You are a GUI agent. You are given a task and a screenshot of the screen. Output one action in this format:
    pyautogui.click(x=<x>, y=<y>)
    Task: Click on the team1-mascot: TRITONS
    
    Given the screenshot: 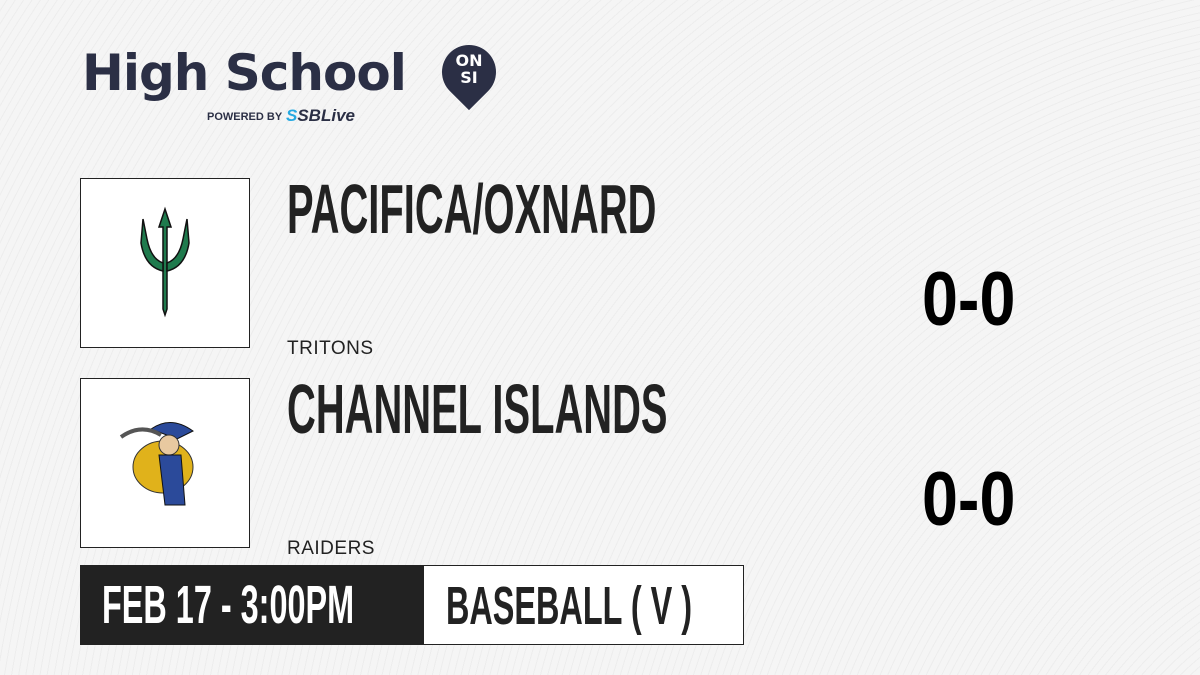 What is the action you would take?
    pyautogui.click(x=330, y=348)
    